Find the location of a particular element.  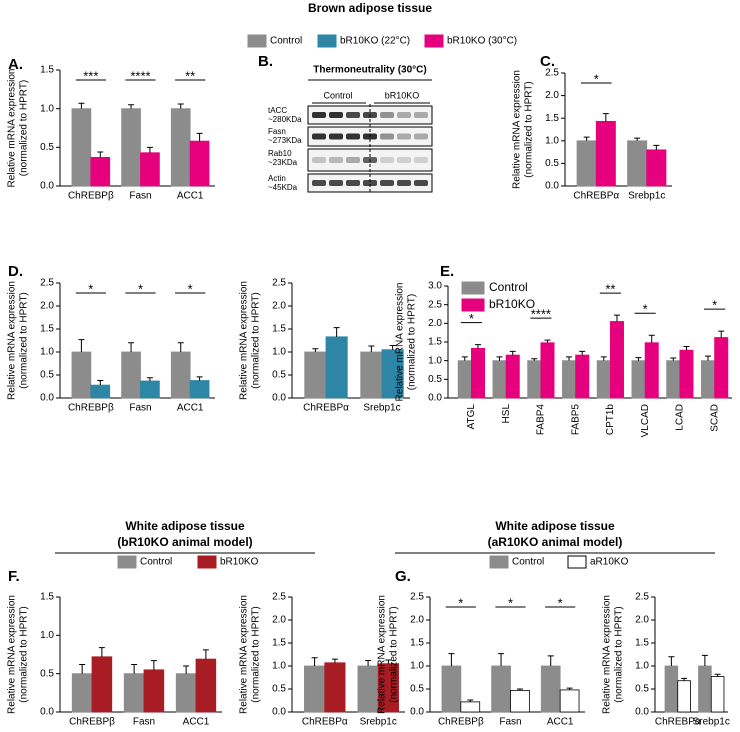

significance-label: **** is located at coordinates (140, 75).